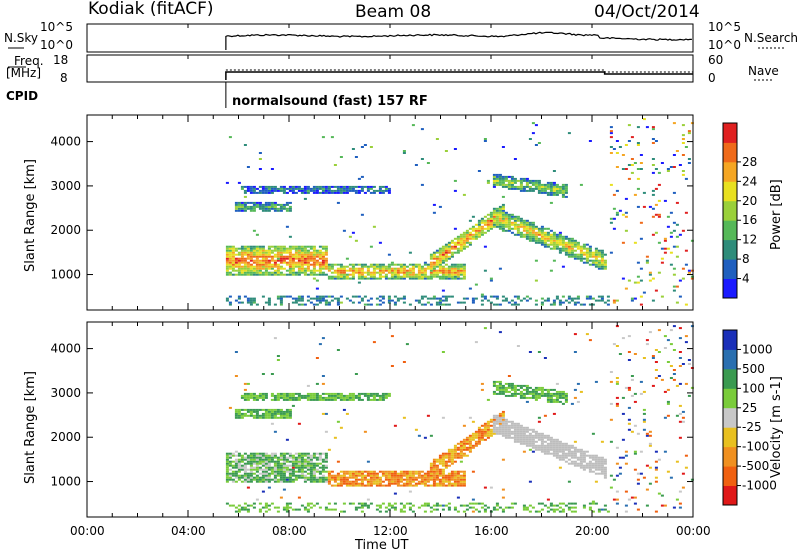 This screenshot has height=554, width=800. I want to click on cpid-text: normalsound (fast) 157 RF, so click(330, 101).